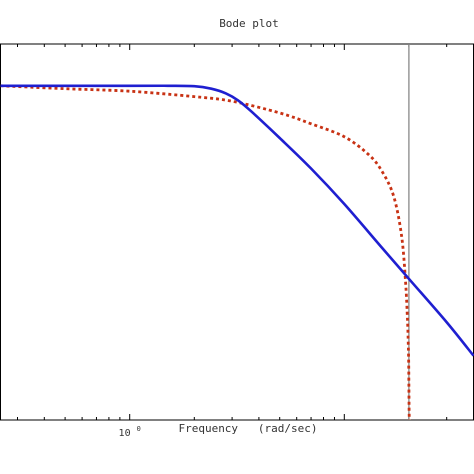 This screenshot has height=474, width=474. Describe the element at coordinates (249, 23) in the screenshot. I see `chart-title: Bode plot` at that location.